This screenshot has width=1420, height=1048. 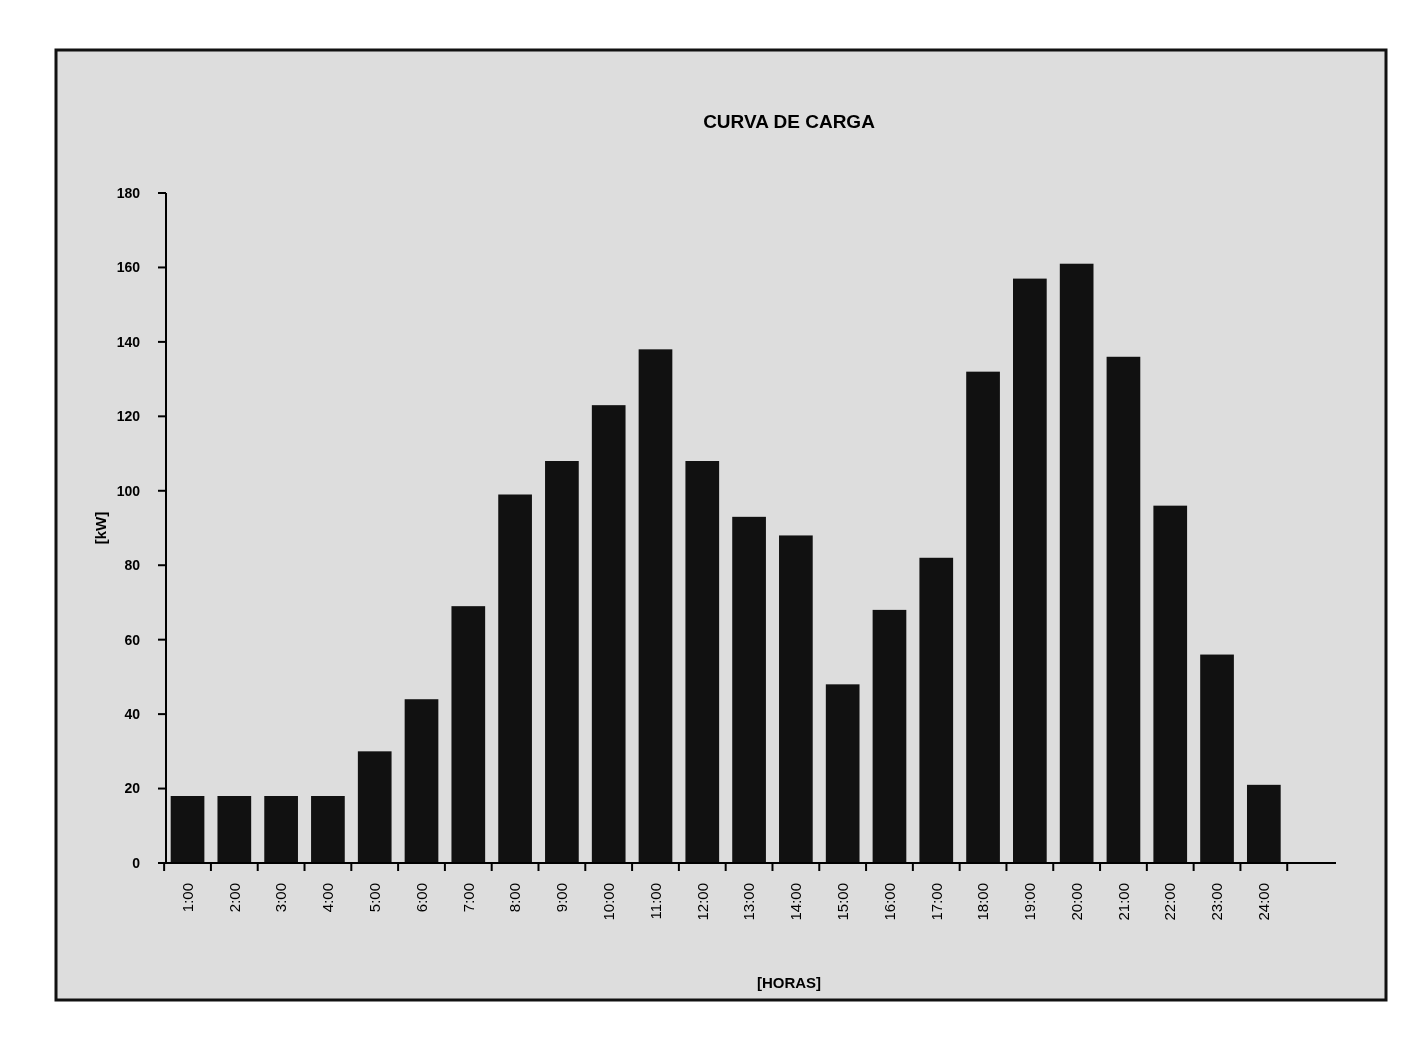 I want to click on x-tick-label: 1:00, so click(x=187, y=898).